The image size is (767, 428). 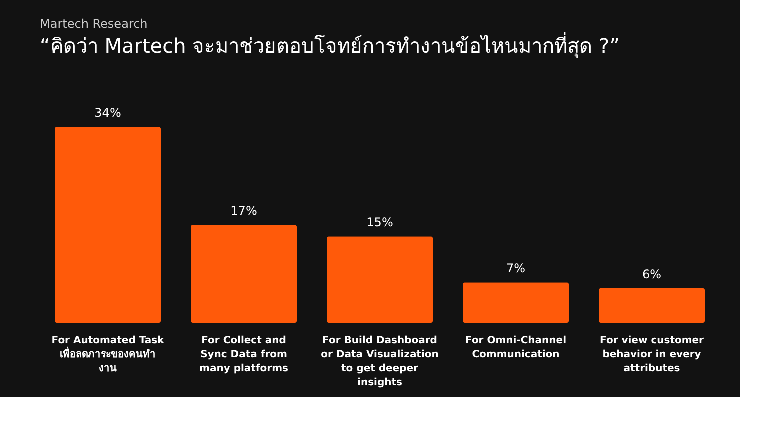 What do you see at coordinates (108, 113) in the screenshot?
I see `data-label: 34%` at bounding box center [108, 113].